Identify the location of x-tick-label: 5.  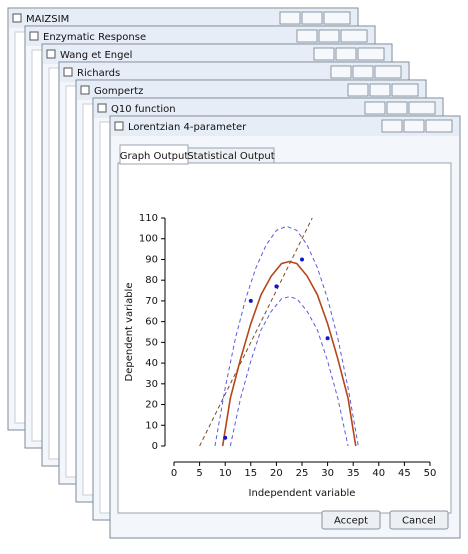
(199, 473).